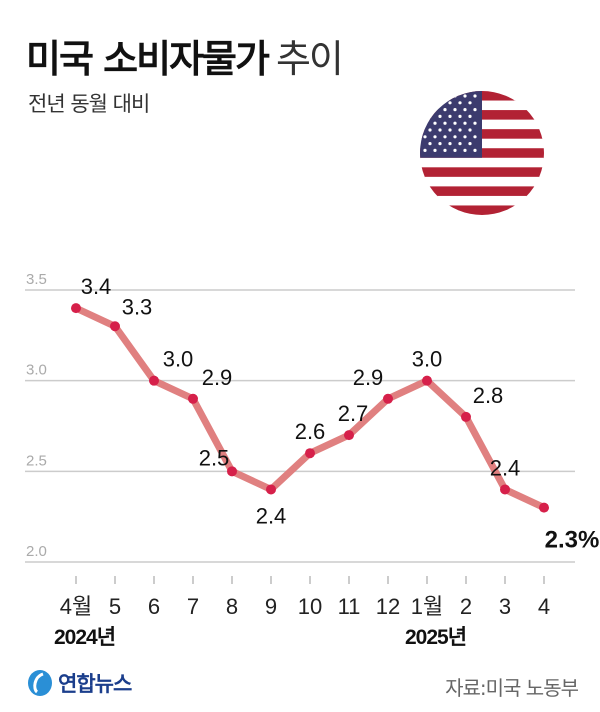 The width and height of the screenshot is (600, 712). Describe the element at coordinates (115, 606) in the screenshot. I see `x-tick-label: 5` at that location.